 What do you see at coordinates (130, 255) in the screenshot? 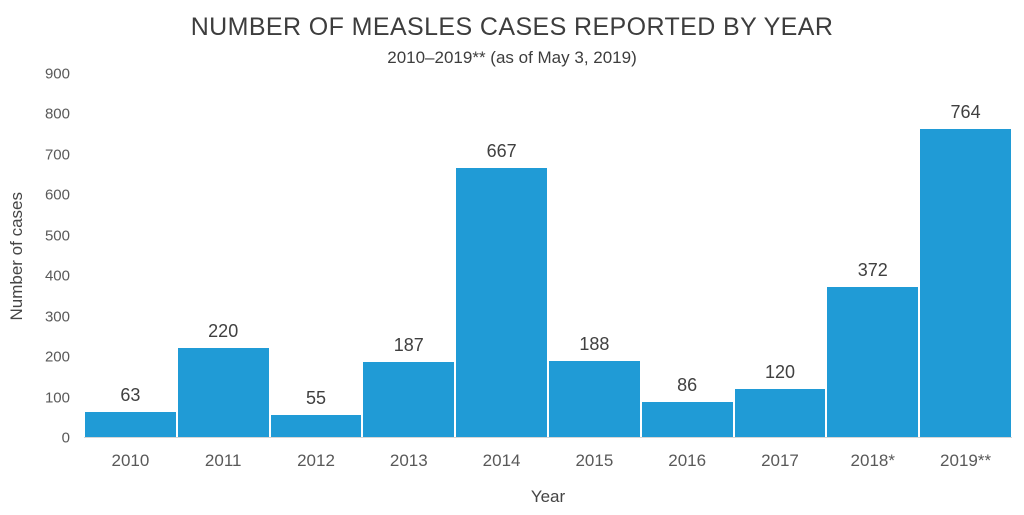
I see `bar-slot: 63` at bounding box center [130, 255].